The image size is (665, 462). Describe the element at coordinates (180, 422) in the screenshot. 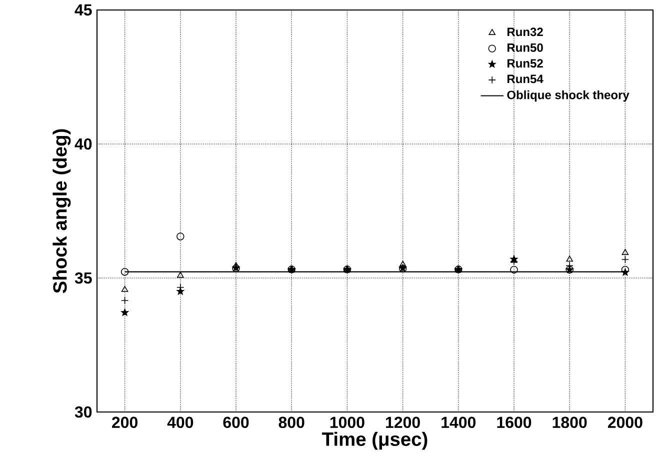

I see `x-tick-label: 400` at that location.